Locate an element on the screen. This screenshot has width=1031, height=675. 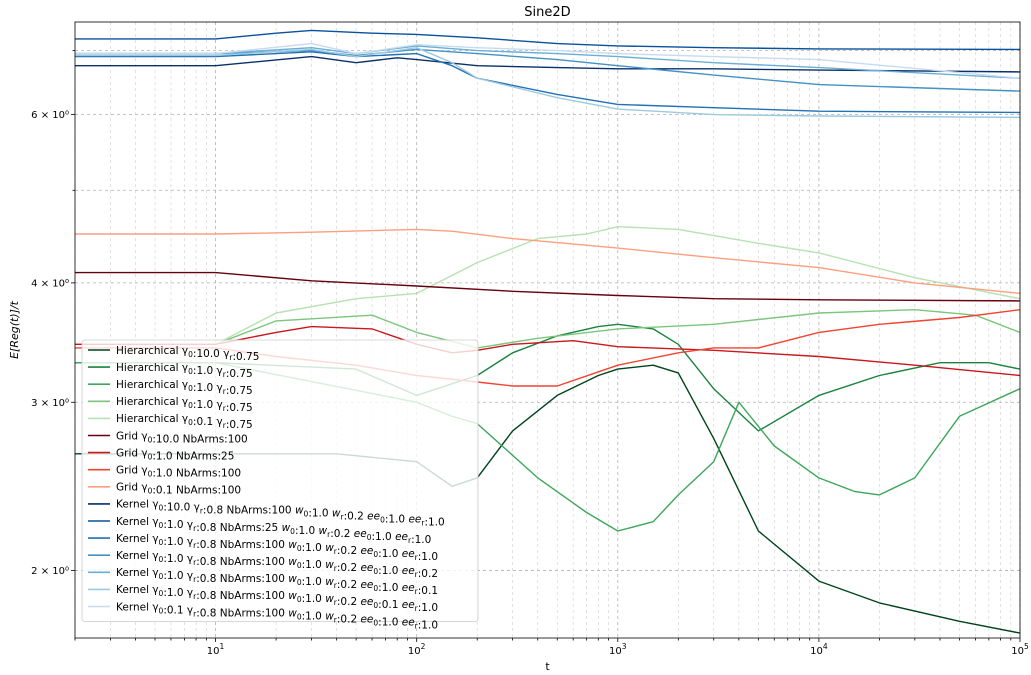
legend-entry: Hierarchical γ0:0.1 γr:0.75 is located at coordinates (184, 422).